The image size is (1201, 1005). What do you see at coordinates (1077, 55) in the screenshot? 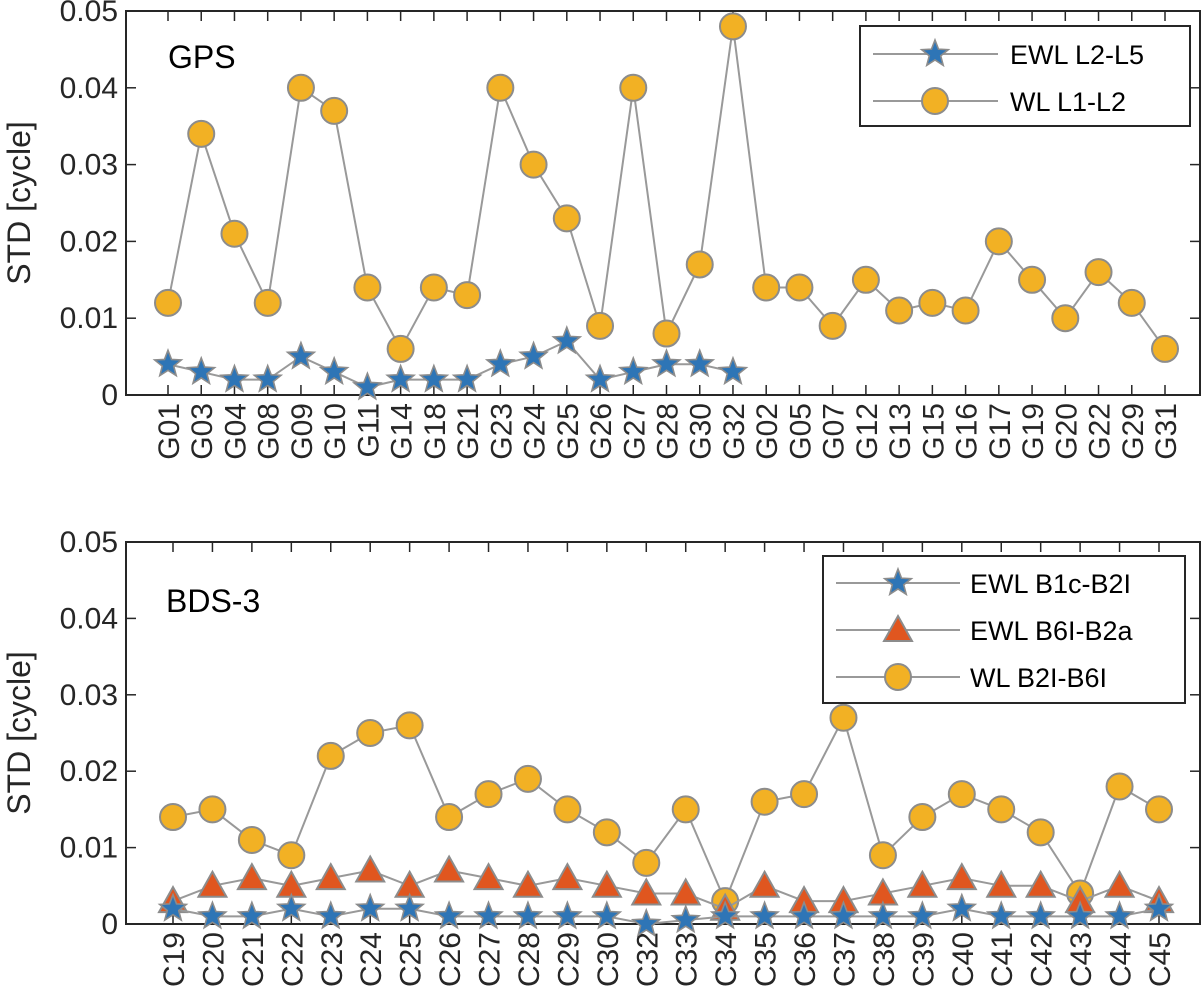
I see `legend-label: EWL L2-L5` at bounding box center [1077, 55].